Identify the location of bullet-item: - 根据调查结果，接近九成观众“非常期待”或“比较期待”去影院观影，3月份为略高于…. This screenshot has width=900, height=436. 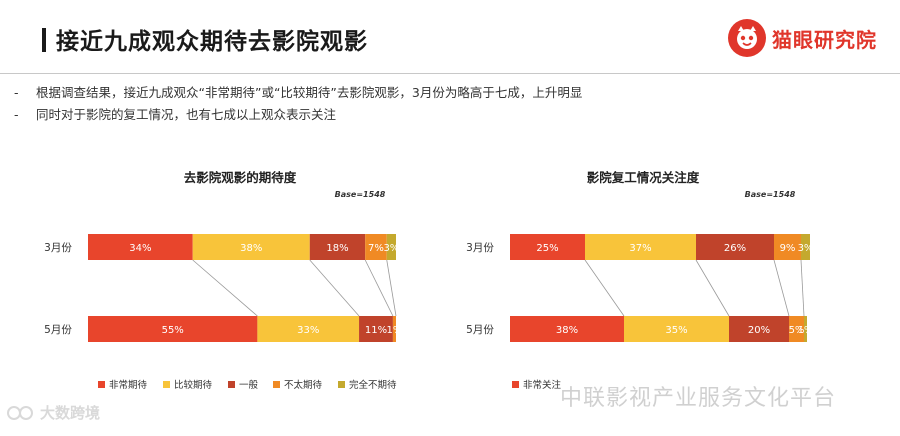
(298, 93).